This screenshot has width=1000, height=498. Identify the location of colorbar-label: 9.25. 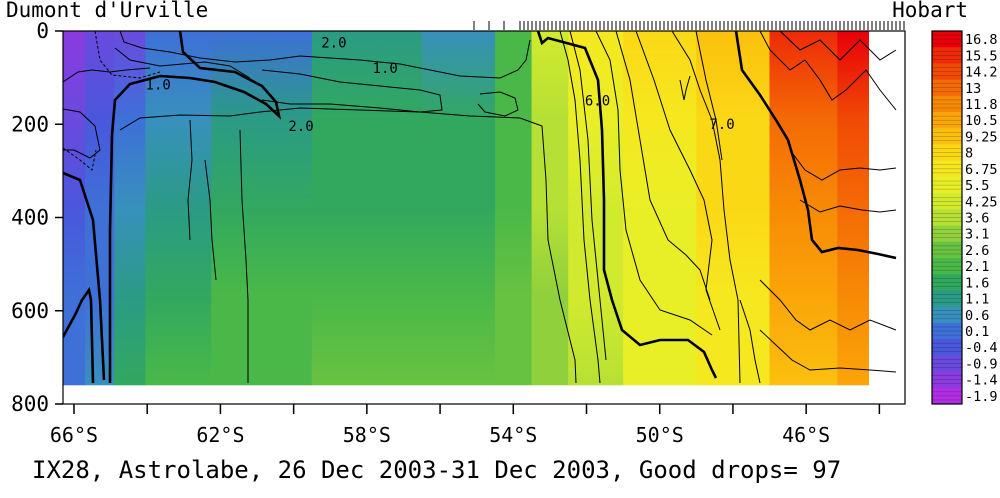
(981, 137).